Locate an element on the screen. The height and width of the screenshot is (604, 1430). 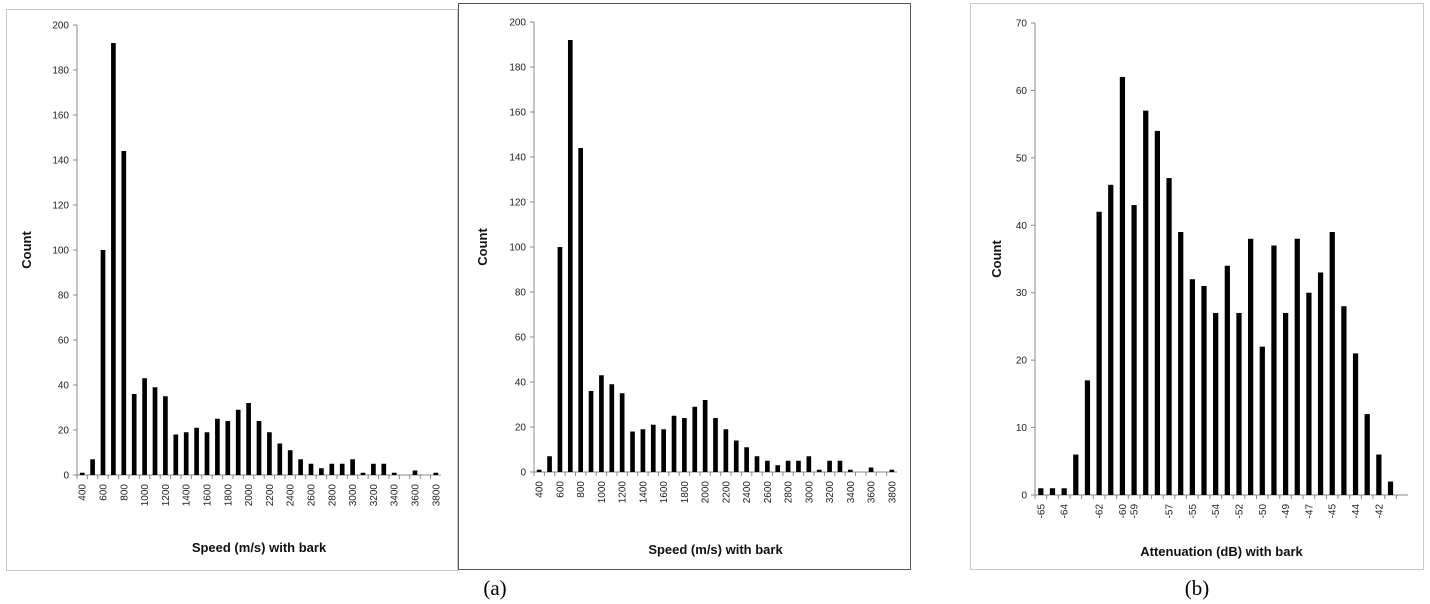
x-tick-label: 2200 is located at coordinates (726, 492).